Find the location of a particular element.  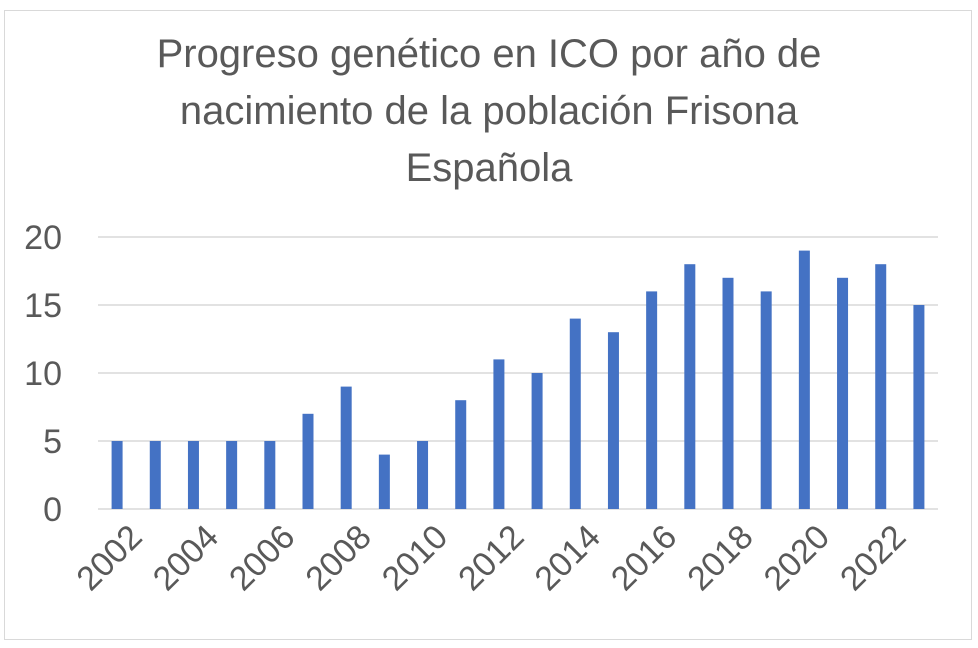

bar-2010 is located at coordinates (423, 475).